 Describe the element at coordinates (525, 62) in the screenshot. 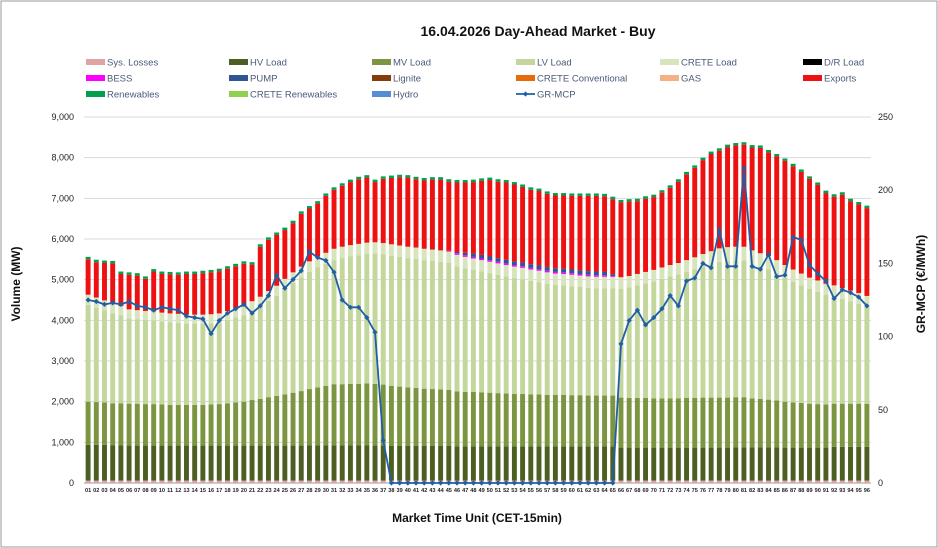

I see `legend-swatch` at that location.